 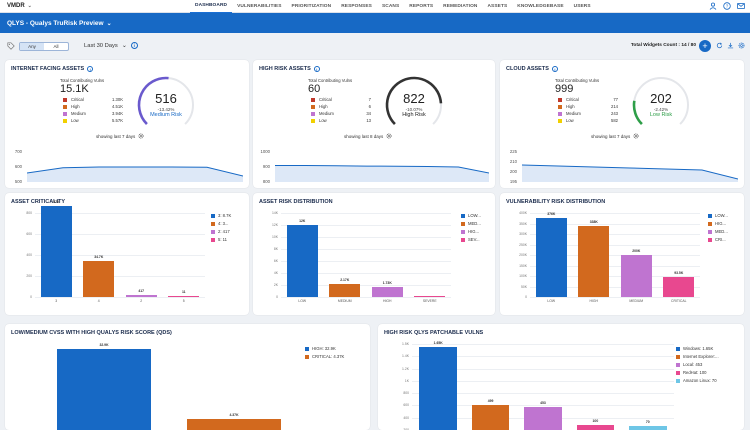 What do you see at coordinates (344, 301) in the screenshot?
I see `x-tick-label: MEDIUM` at bounding box center [344, 301].